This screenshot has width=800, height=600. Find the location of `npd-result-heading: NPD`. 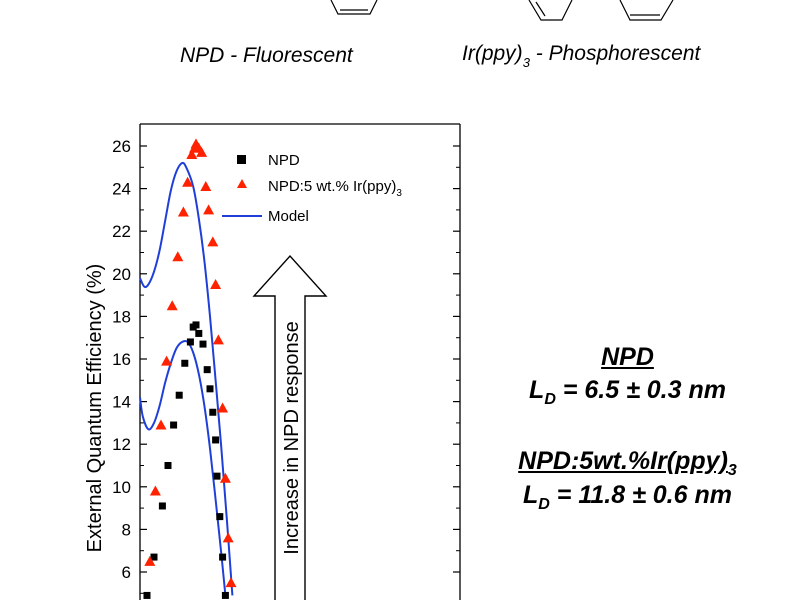

npd-result-heading: NPD is located at coordinates (627, 357).